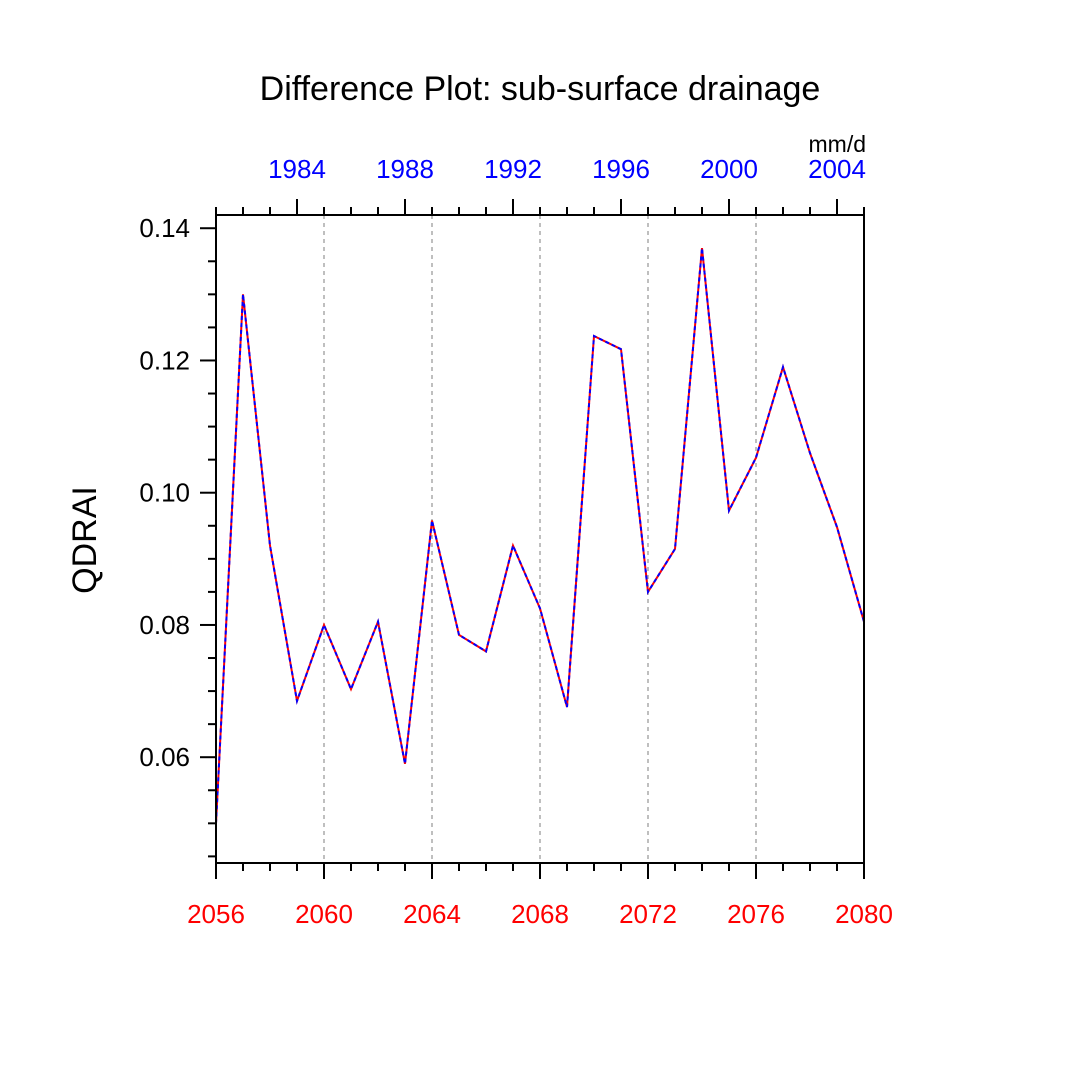 The image size is (1080, 1080). What do you see at coordinates (837, 169) in the screenshot?
I see `top-tick-label: 2004` at bounding box center [837, 169].